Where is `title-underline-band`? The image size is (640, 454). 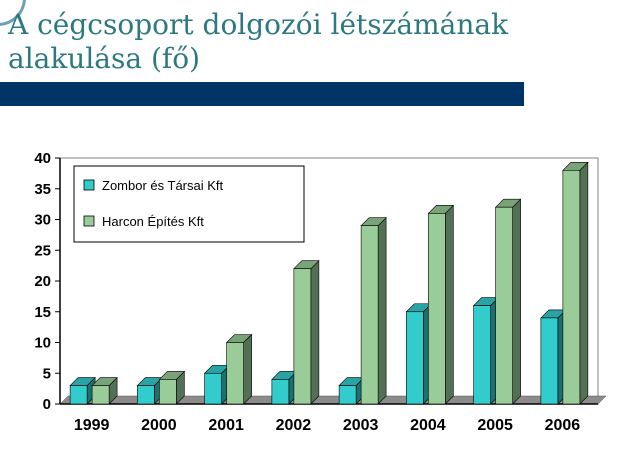
title-underline-band is located at coordinates (262, 94).